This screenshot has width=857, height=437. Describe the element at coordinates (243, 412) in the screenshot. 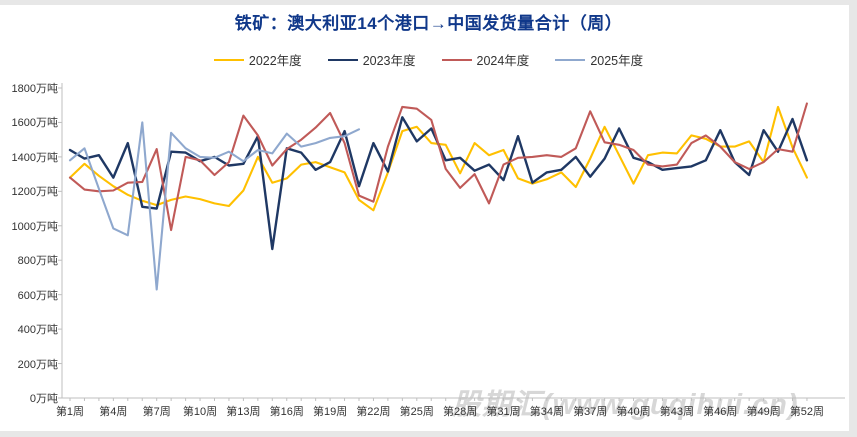

I see `x-tick-label: 第13周` at that location.